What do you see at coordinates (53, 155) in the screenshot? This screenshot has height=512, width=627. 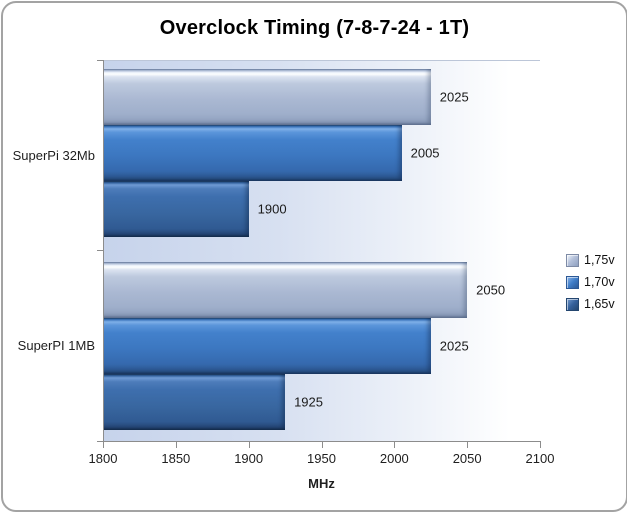 I see `category-label-superpi-32mb: SuperPi 32Mb` at bounding box center [53, 155].